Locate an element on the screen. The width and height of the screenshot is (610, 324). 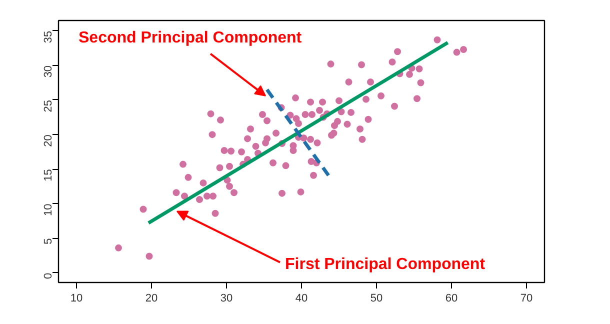
annotation: First Principal Component is located at coordinates (385, 264).